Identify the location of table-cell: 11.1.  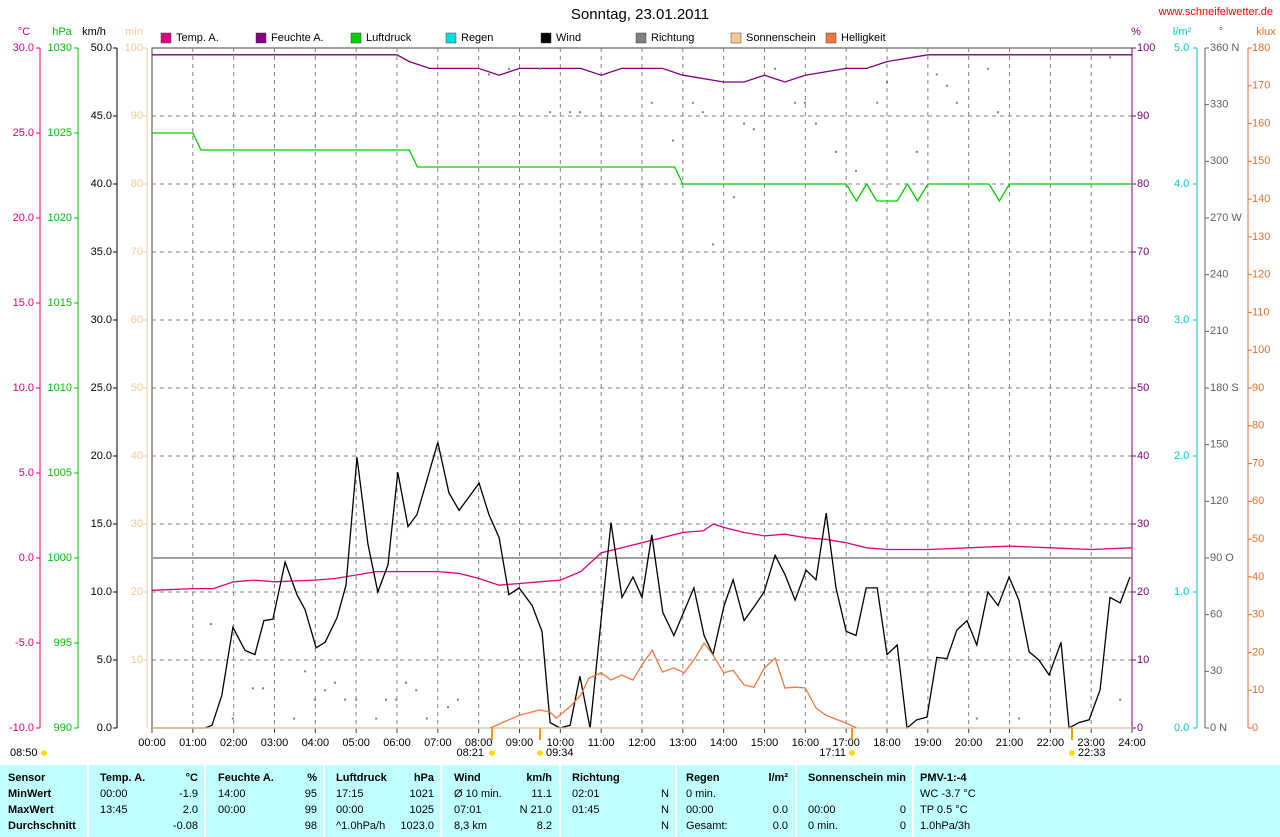
(541, 794).